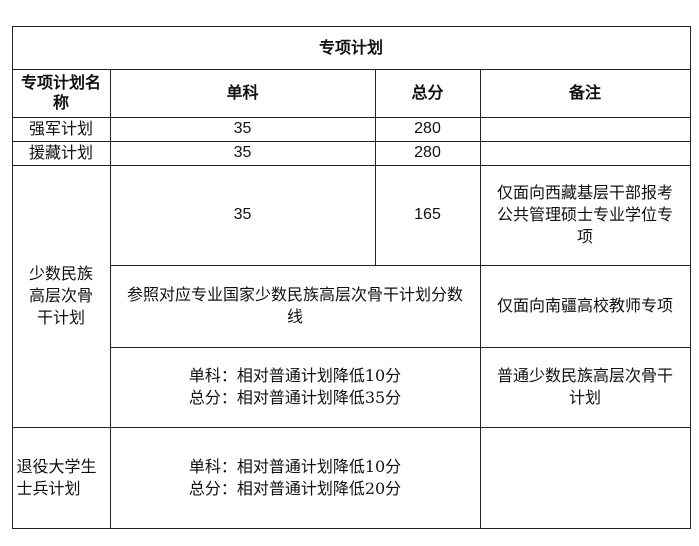 This screenshot has width=699, height=546. What do you see at coordinates (61, 93) in the screenshot?
I see `header-name: 专项计划名称` at bounding box center [61, 93].